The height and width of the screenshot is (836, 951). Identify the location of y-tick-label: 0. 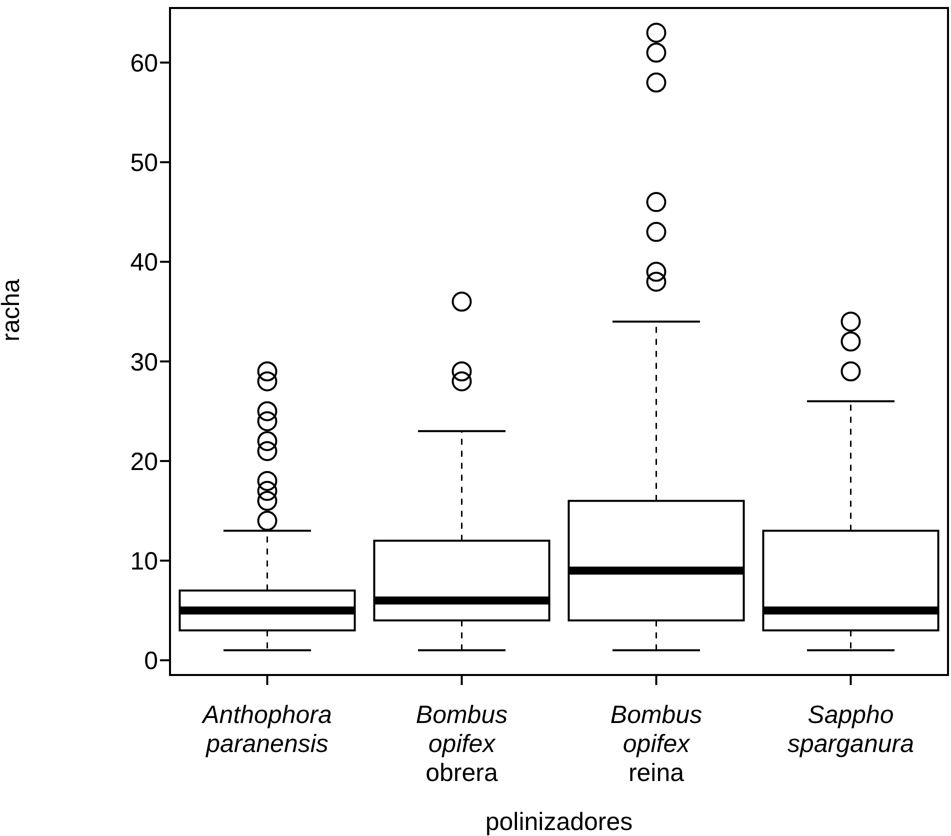
(151, 661).